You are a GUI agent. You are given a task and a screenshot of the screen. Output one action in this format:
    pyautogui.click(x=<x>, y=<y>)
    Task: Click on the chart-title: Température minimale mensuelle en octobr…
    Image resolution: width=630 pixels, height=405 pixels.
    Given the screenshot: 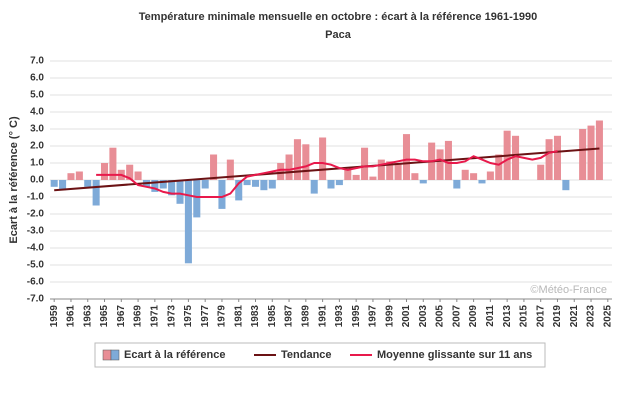 What is the action you would take?
    pyautogui.click(x=338, y=17)
    